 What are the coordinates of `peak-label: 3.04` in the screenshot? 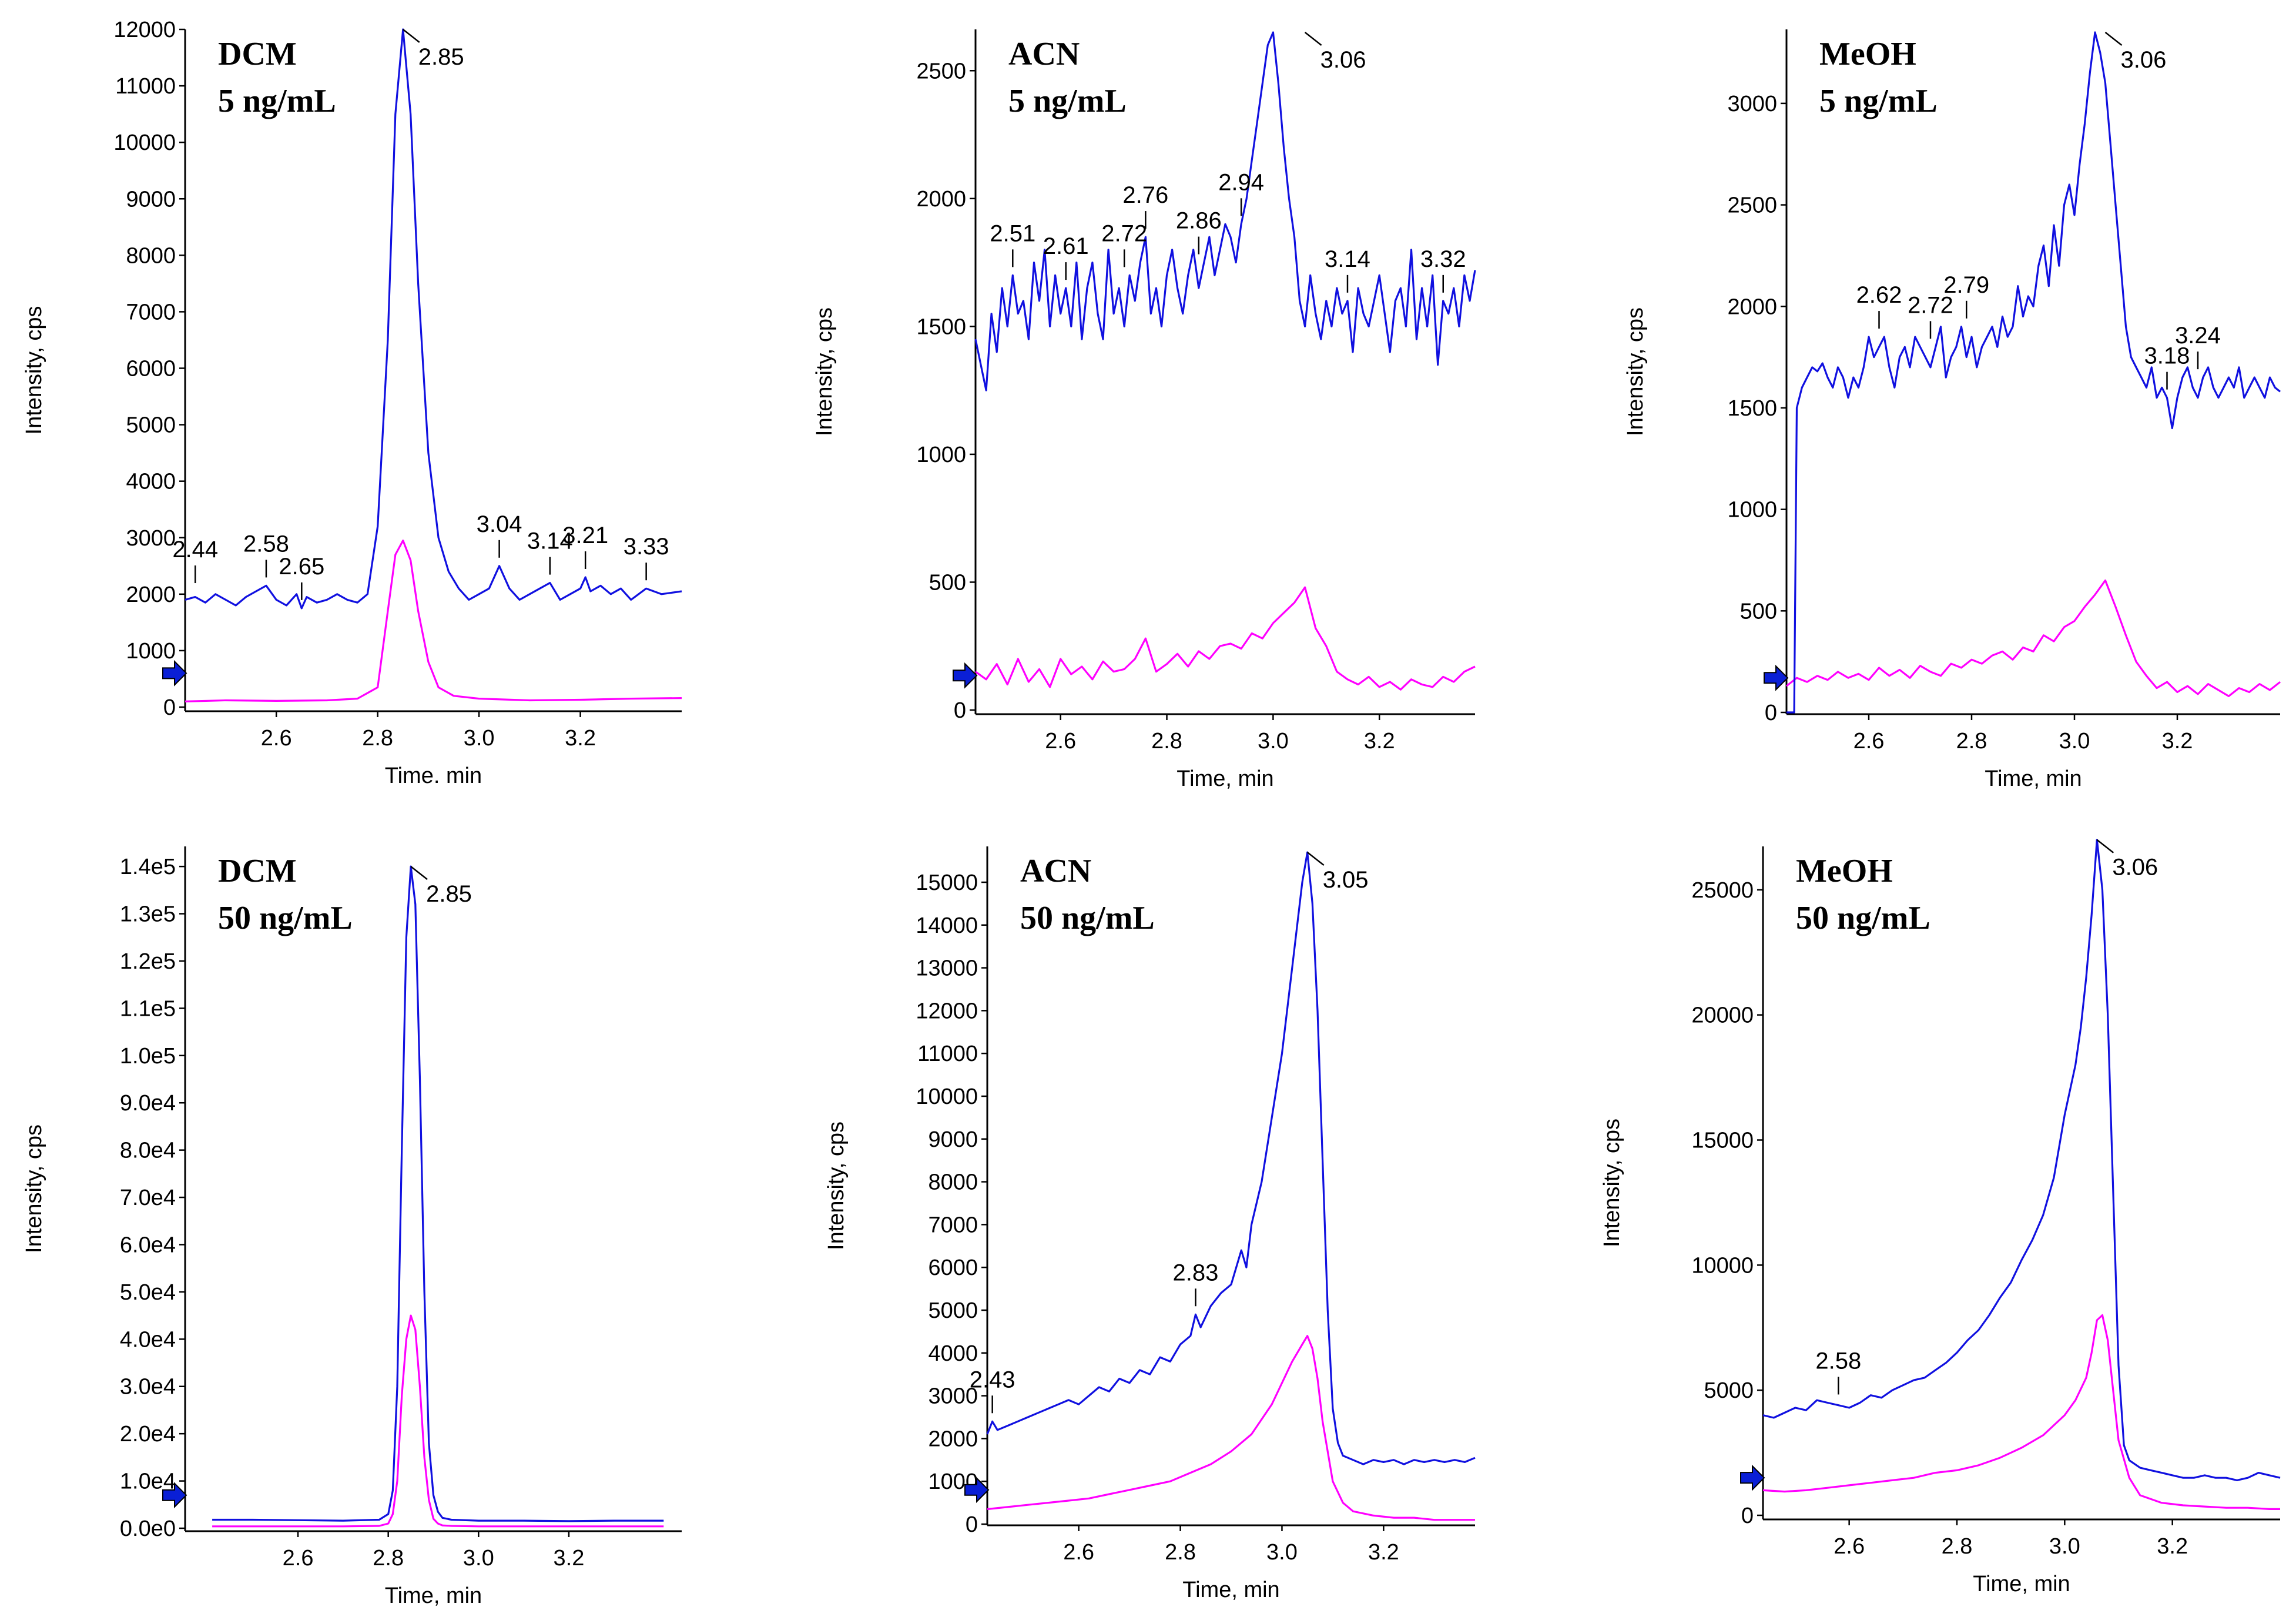 It's located at (500, 524).